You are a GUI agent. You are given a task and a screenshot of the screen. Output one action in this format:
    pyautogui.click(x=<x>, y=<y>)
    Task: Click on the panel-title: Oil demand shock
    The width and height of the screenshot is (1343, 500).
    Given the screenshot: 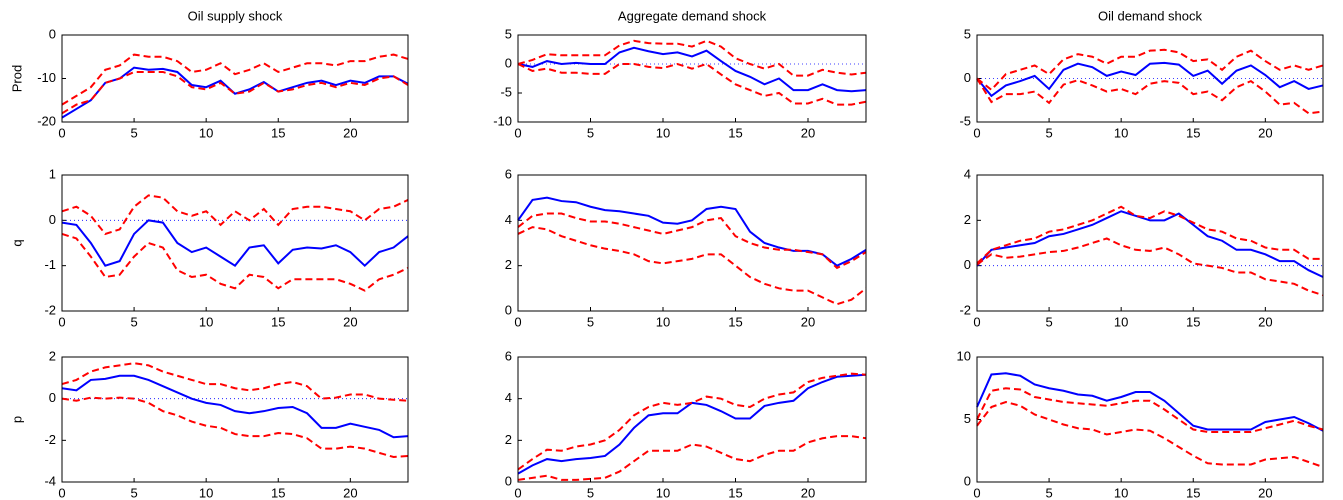 What is the action you would take?
    pyautogui.click(x=1150, y=15)
    